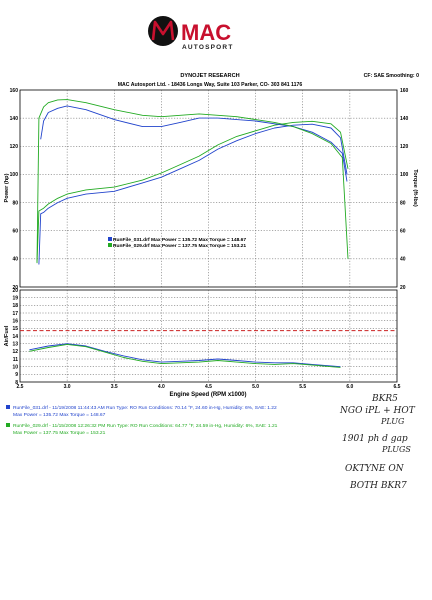 Image resolution: width=432 pixels, height=600 pixels. I want to click on y-tick-label: 15, so click(15, 329).